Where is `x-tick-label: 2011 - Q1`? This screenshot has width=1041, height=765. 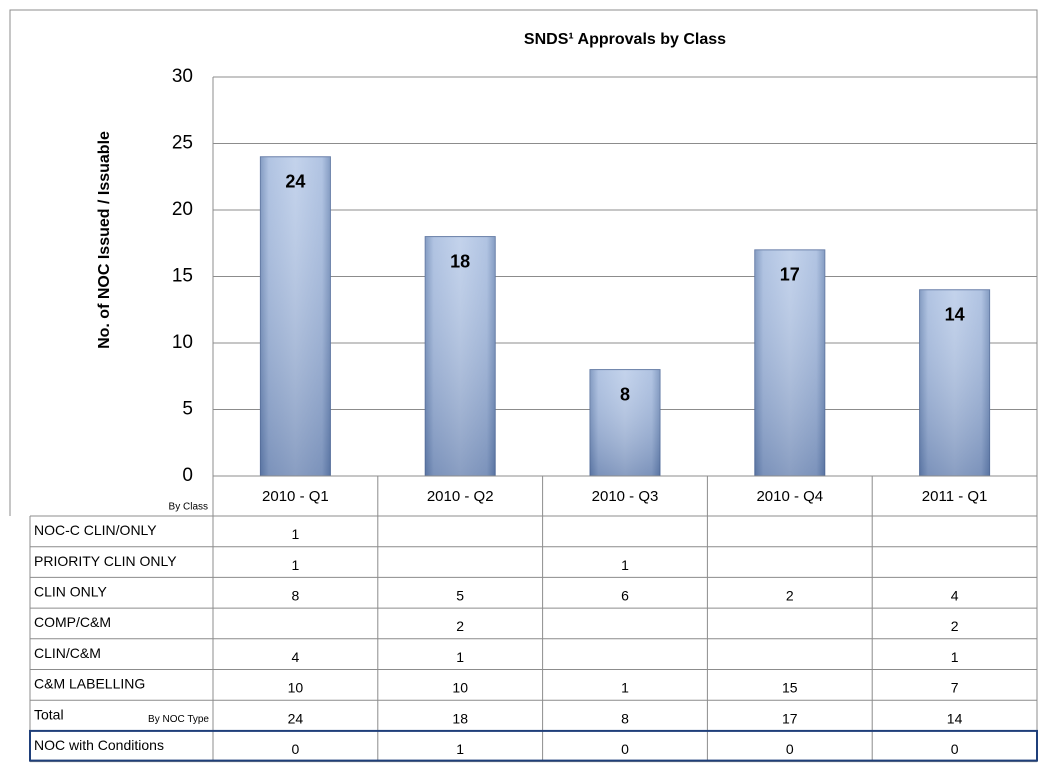 x-tick-label: 2011 - Q1 is located at coordinates (955, 496).